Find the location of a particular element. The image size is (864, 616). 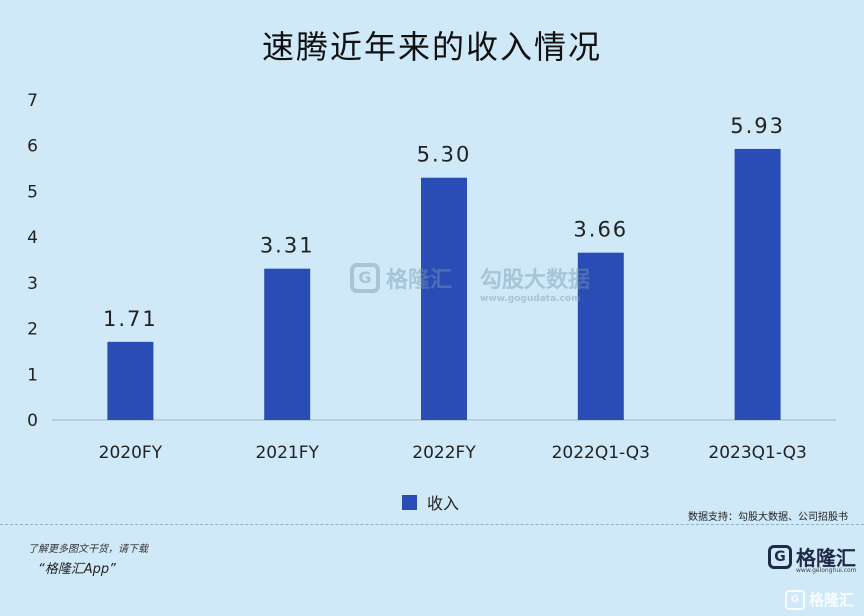

y-tick-label: 2 is located at coordinates (32, 330).